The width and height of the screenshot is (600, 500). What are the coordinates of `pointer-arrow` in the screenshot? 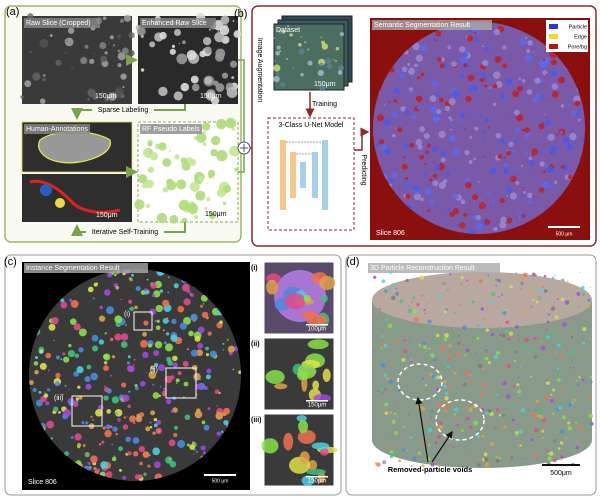 It's located at (422, 429).